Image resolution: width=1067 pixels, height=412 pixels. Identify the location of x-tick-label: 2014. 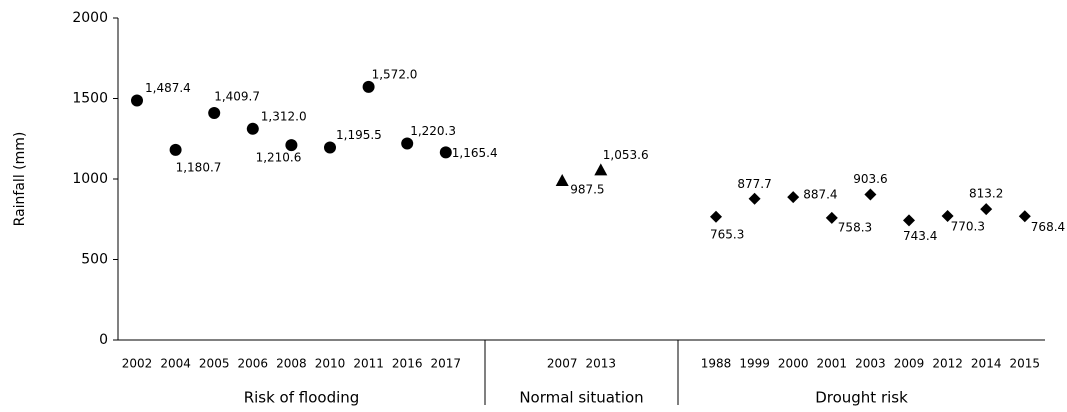
(986, 364).